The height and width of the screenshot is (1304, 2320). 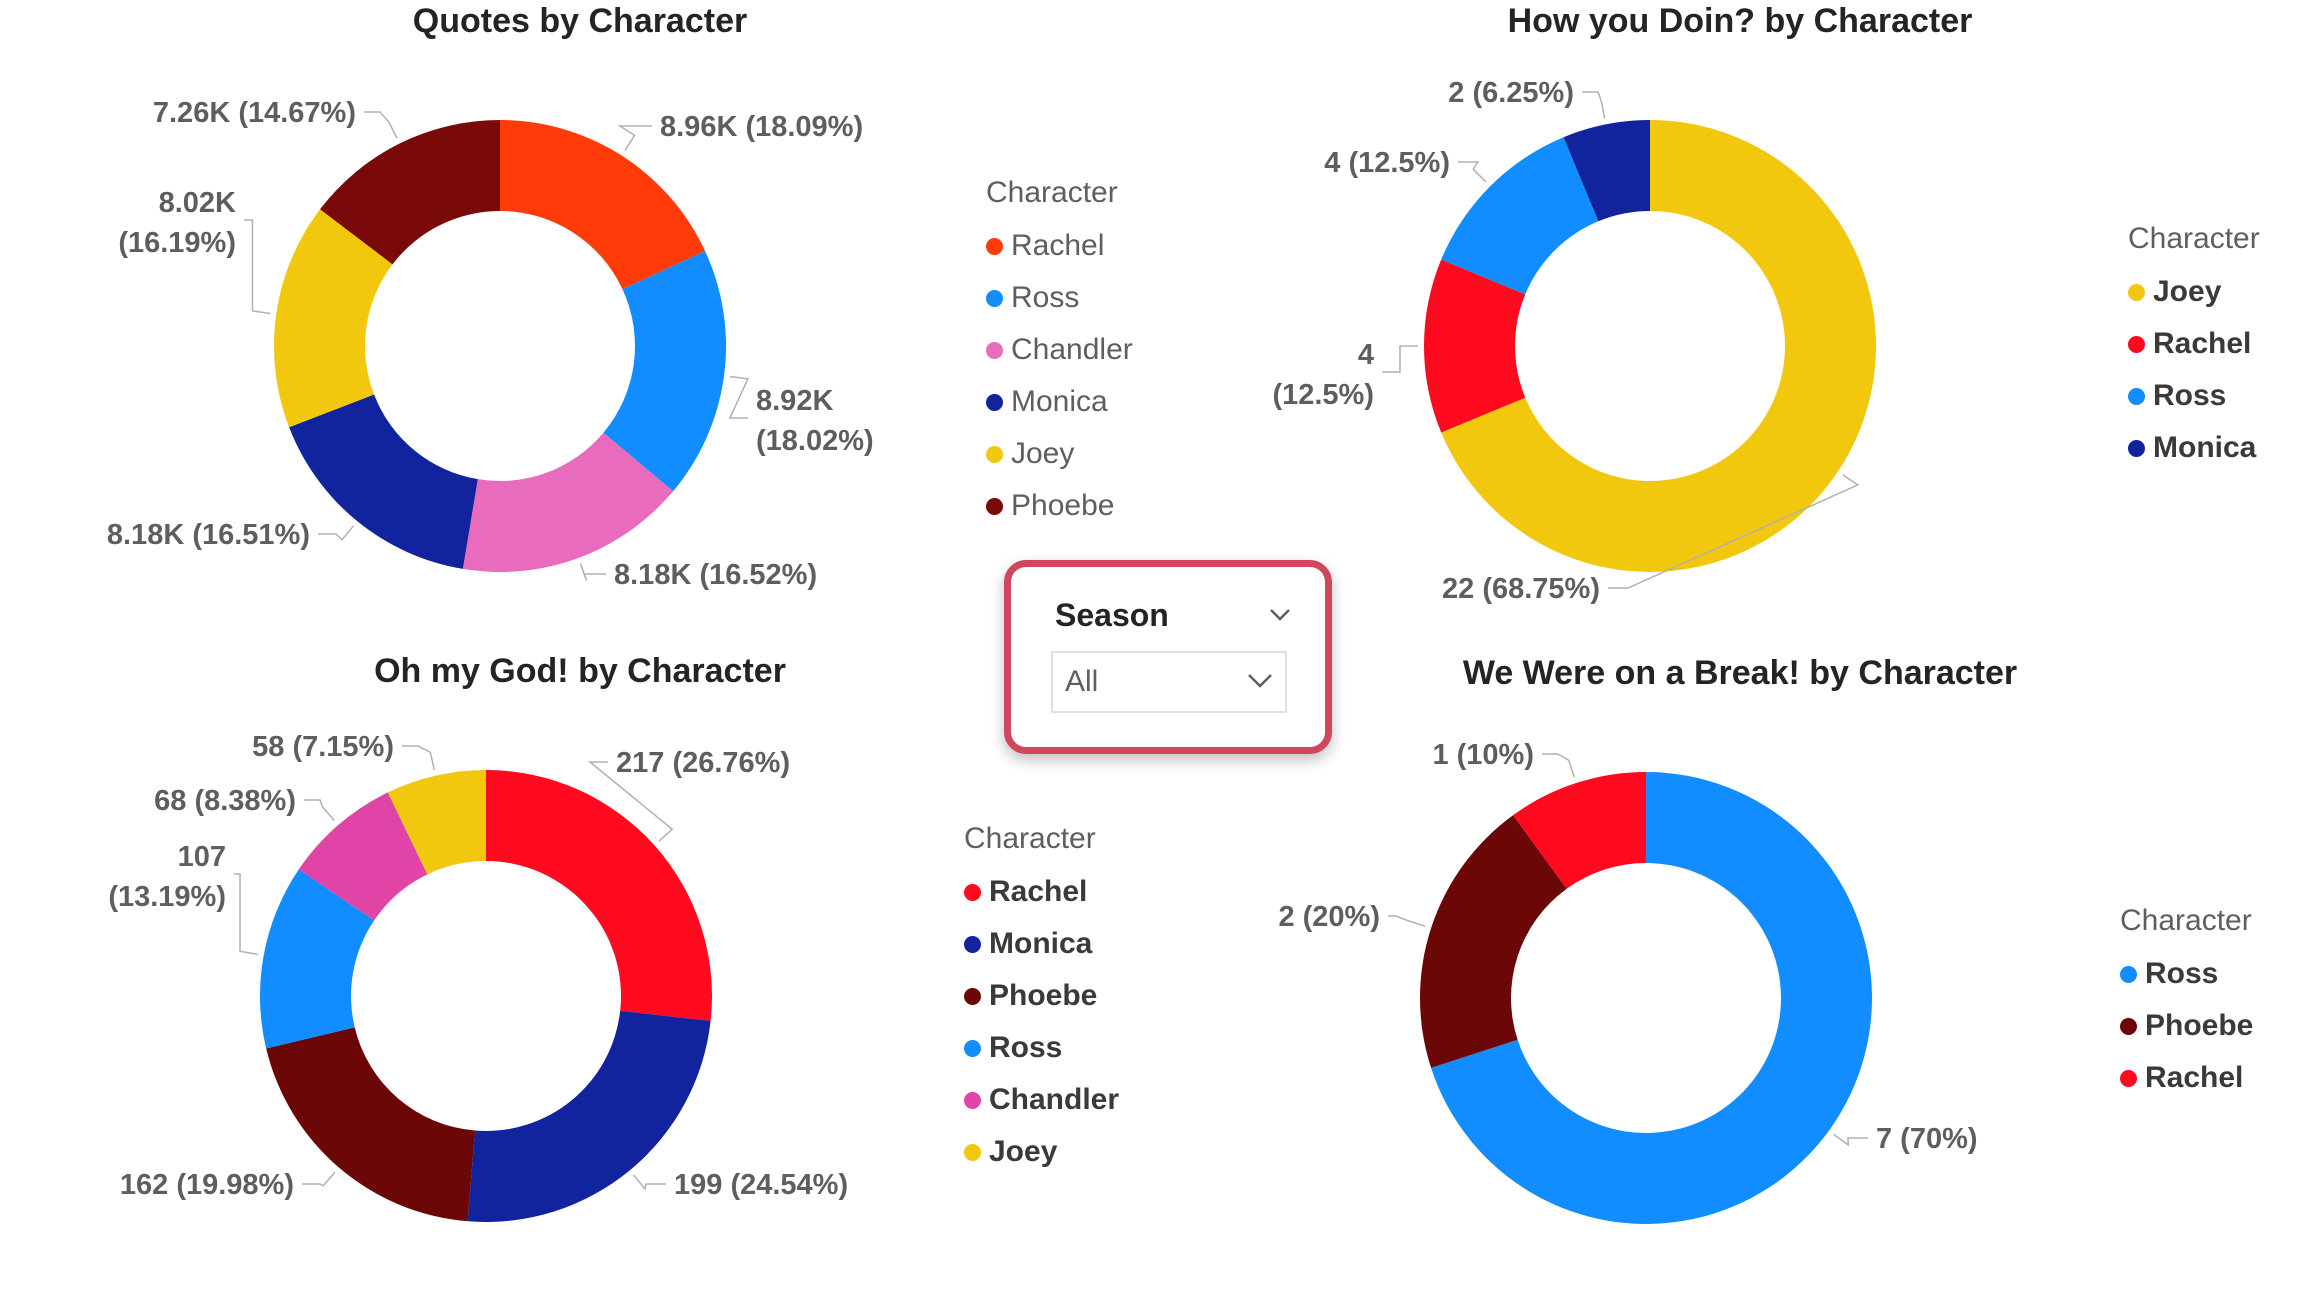 What do you see at coordinates (1740, 673) in the screenshot?
I see `chart-title: We Were on a Break! by Character` at bounding box center [1740, 673].